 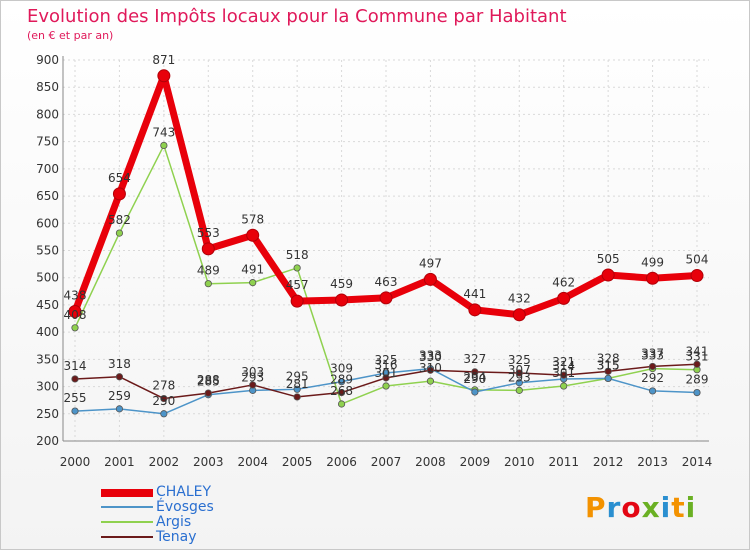 What do you see at coordinates (252, 270) in the screenshot?
I see `data-label-argis: 491` at bounding box center [252, 270].